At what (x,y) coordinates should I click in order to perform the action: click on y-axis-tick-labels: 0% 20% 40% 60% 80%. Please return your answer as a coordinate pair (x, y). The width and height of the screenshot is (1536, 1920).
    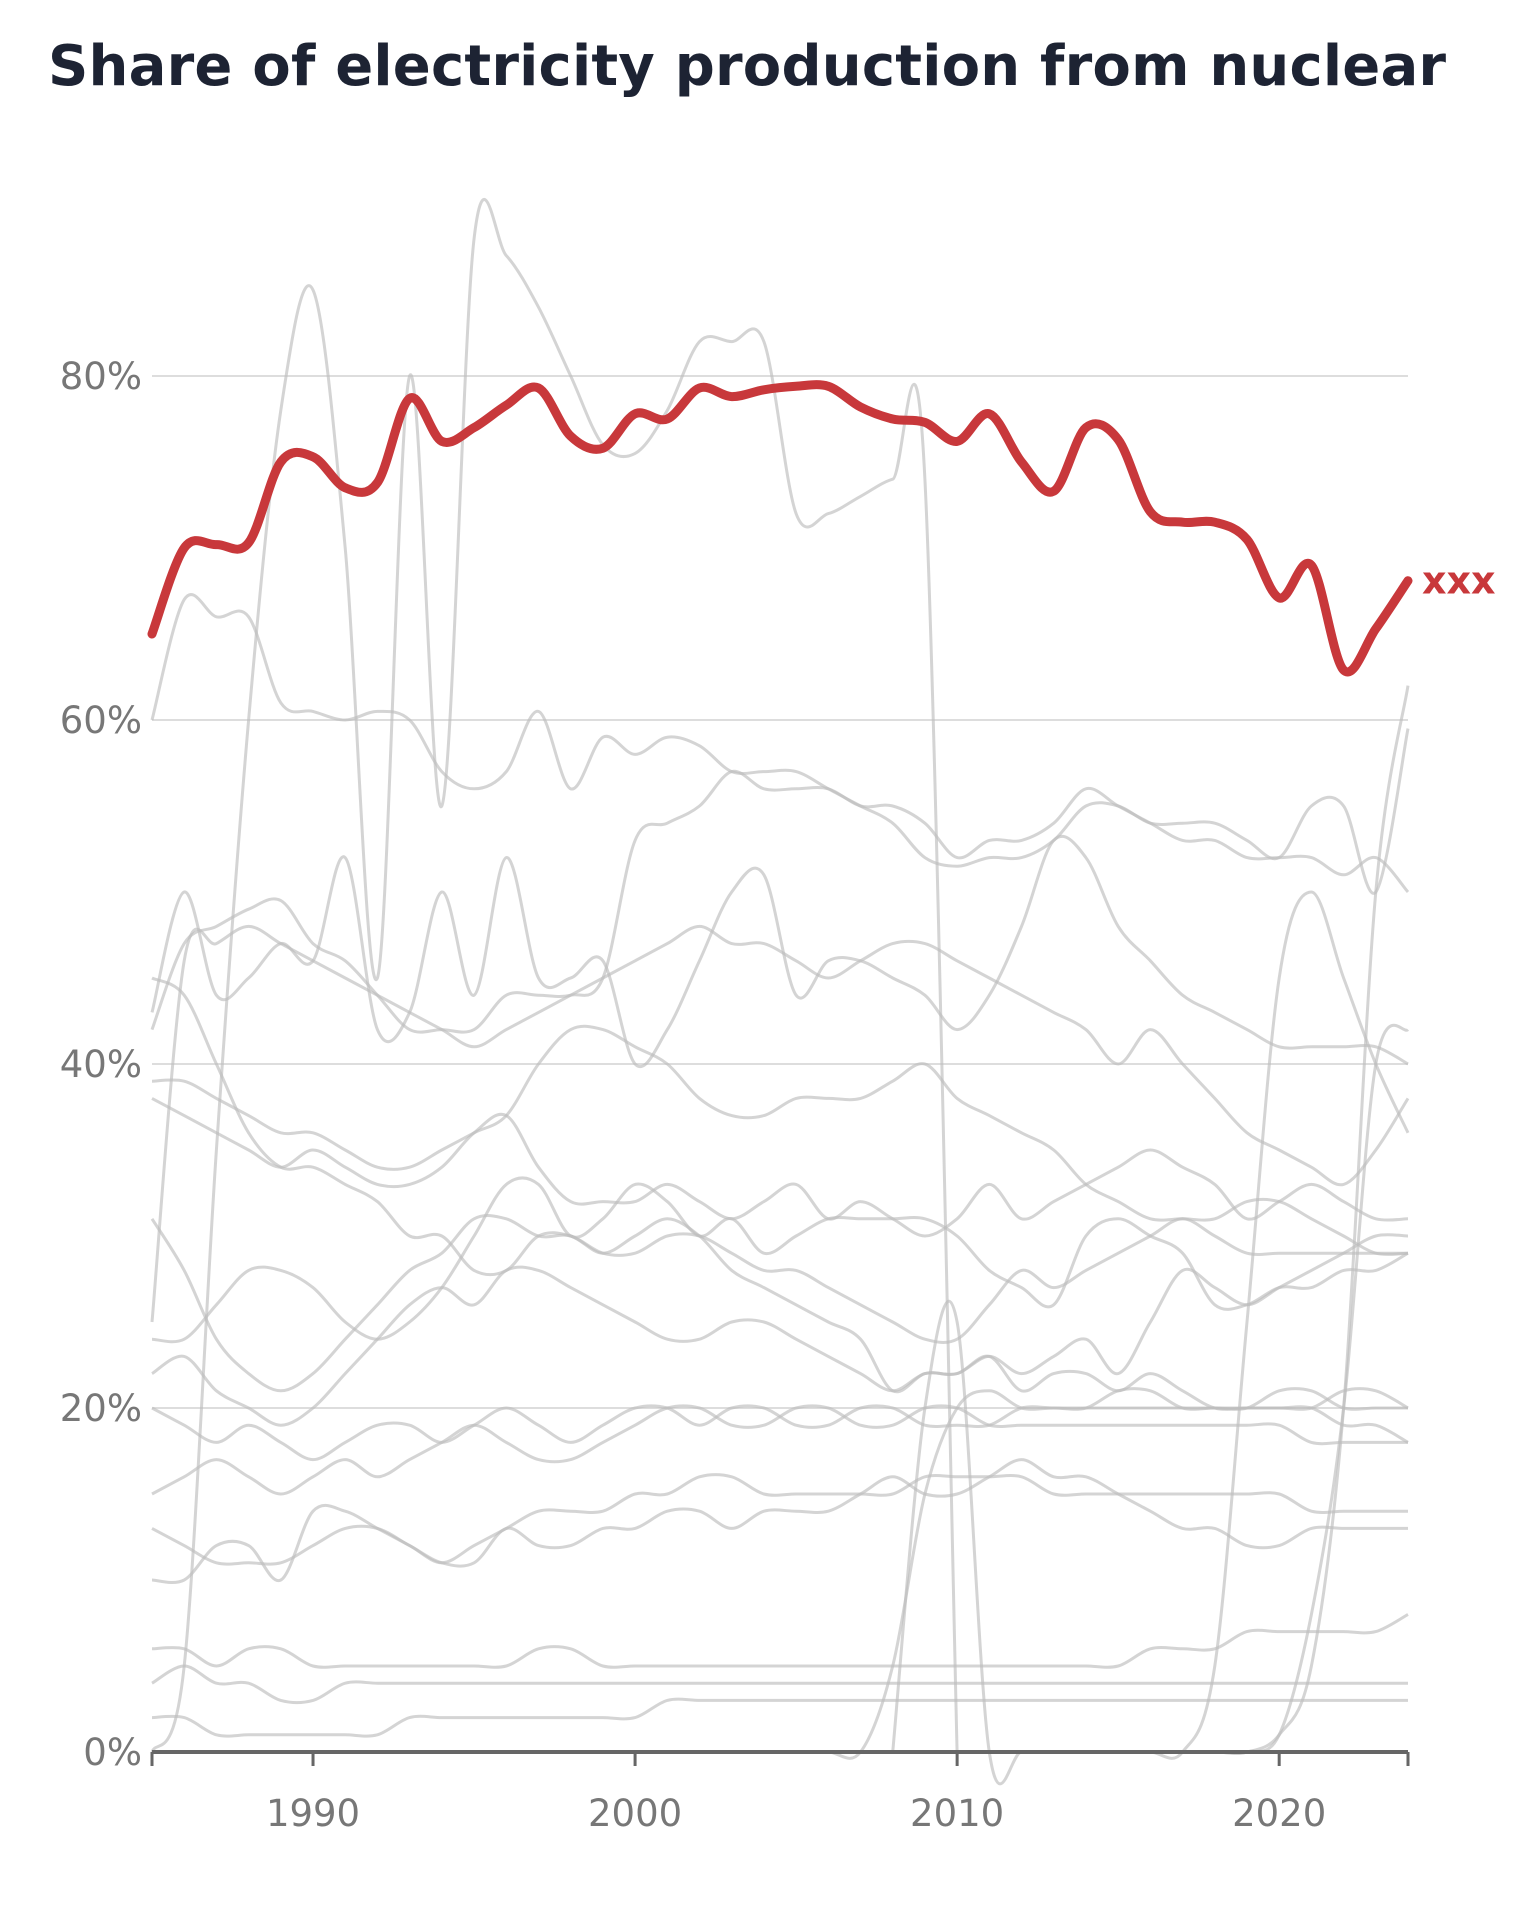
    Looking at the image, I should click on (101, 1064).